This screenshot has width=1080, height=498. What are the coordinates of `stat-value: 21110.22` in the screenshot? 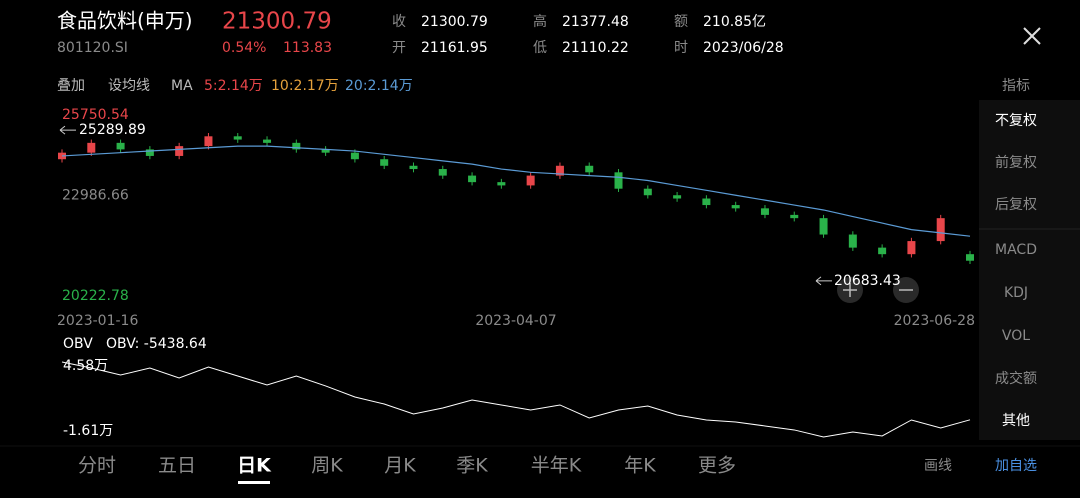 It's located at (595, 48).